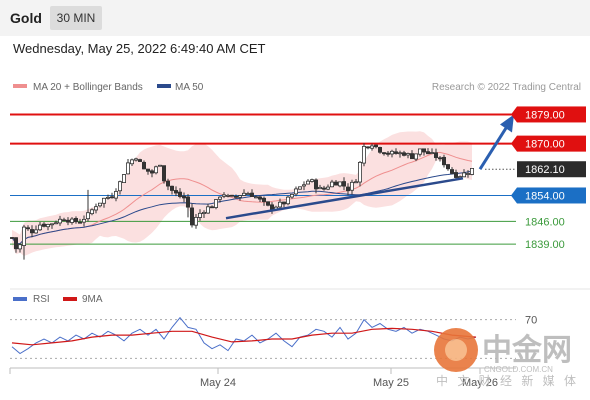 The height and width of the screenshot is (400, 590). What do you see at coordinates (139, 48) in the screenshot?
I see `chart-datetime: Wednesday, May 25, 2022 6:49:40 AM CET` at bounding box center [139, 48].